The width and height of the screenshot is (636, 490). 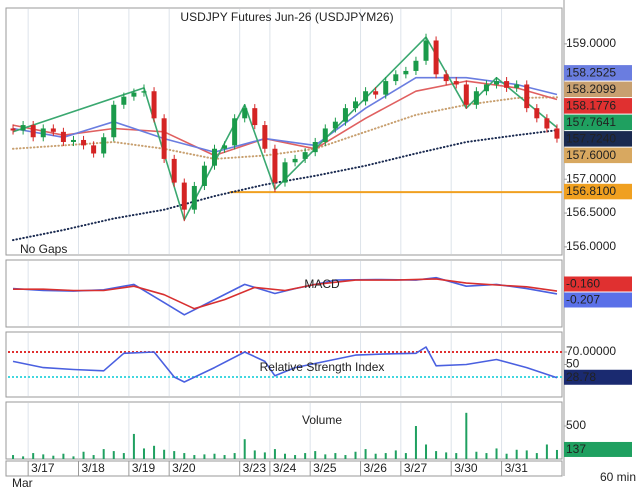 I want to click on y-tick-label: 159.0000, so click(x=591, y=43).